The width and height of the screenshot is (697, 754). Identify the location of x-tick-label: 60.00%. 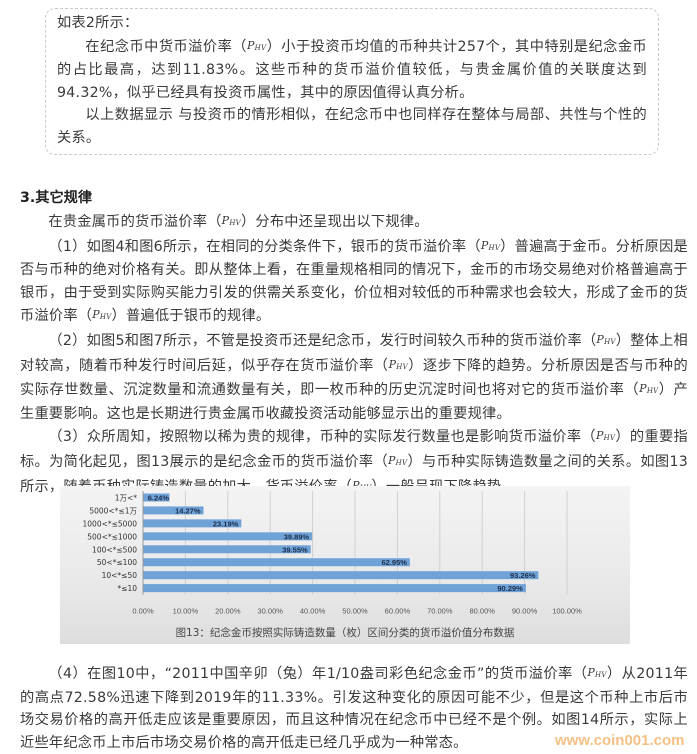
(398, 611).